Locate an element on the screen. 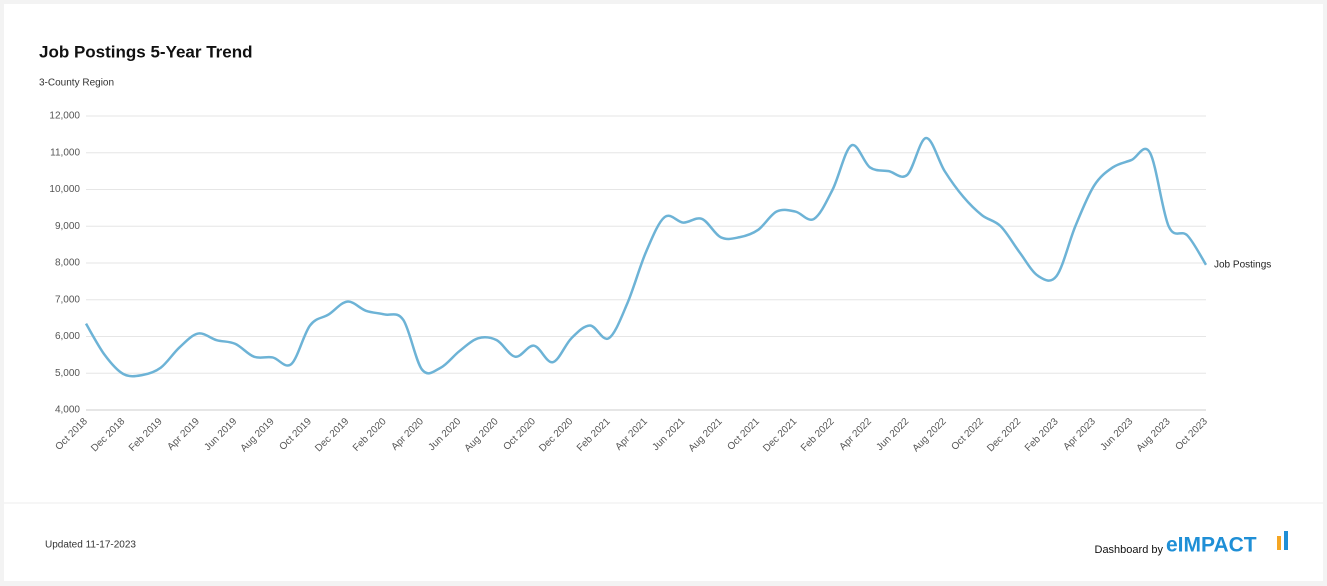  y-tick-label: 10,000 is located at coordinates (64, 189).